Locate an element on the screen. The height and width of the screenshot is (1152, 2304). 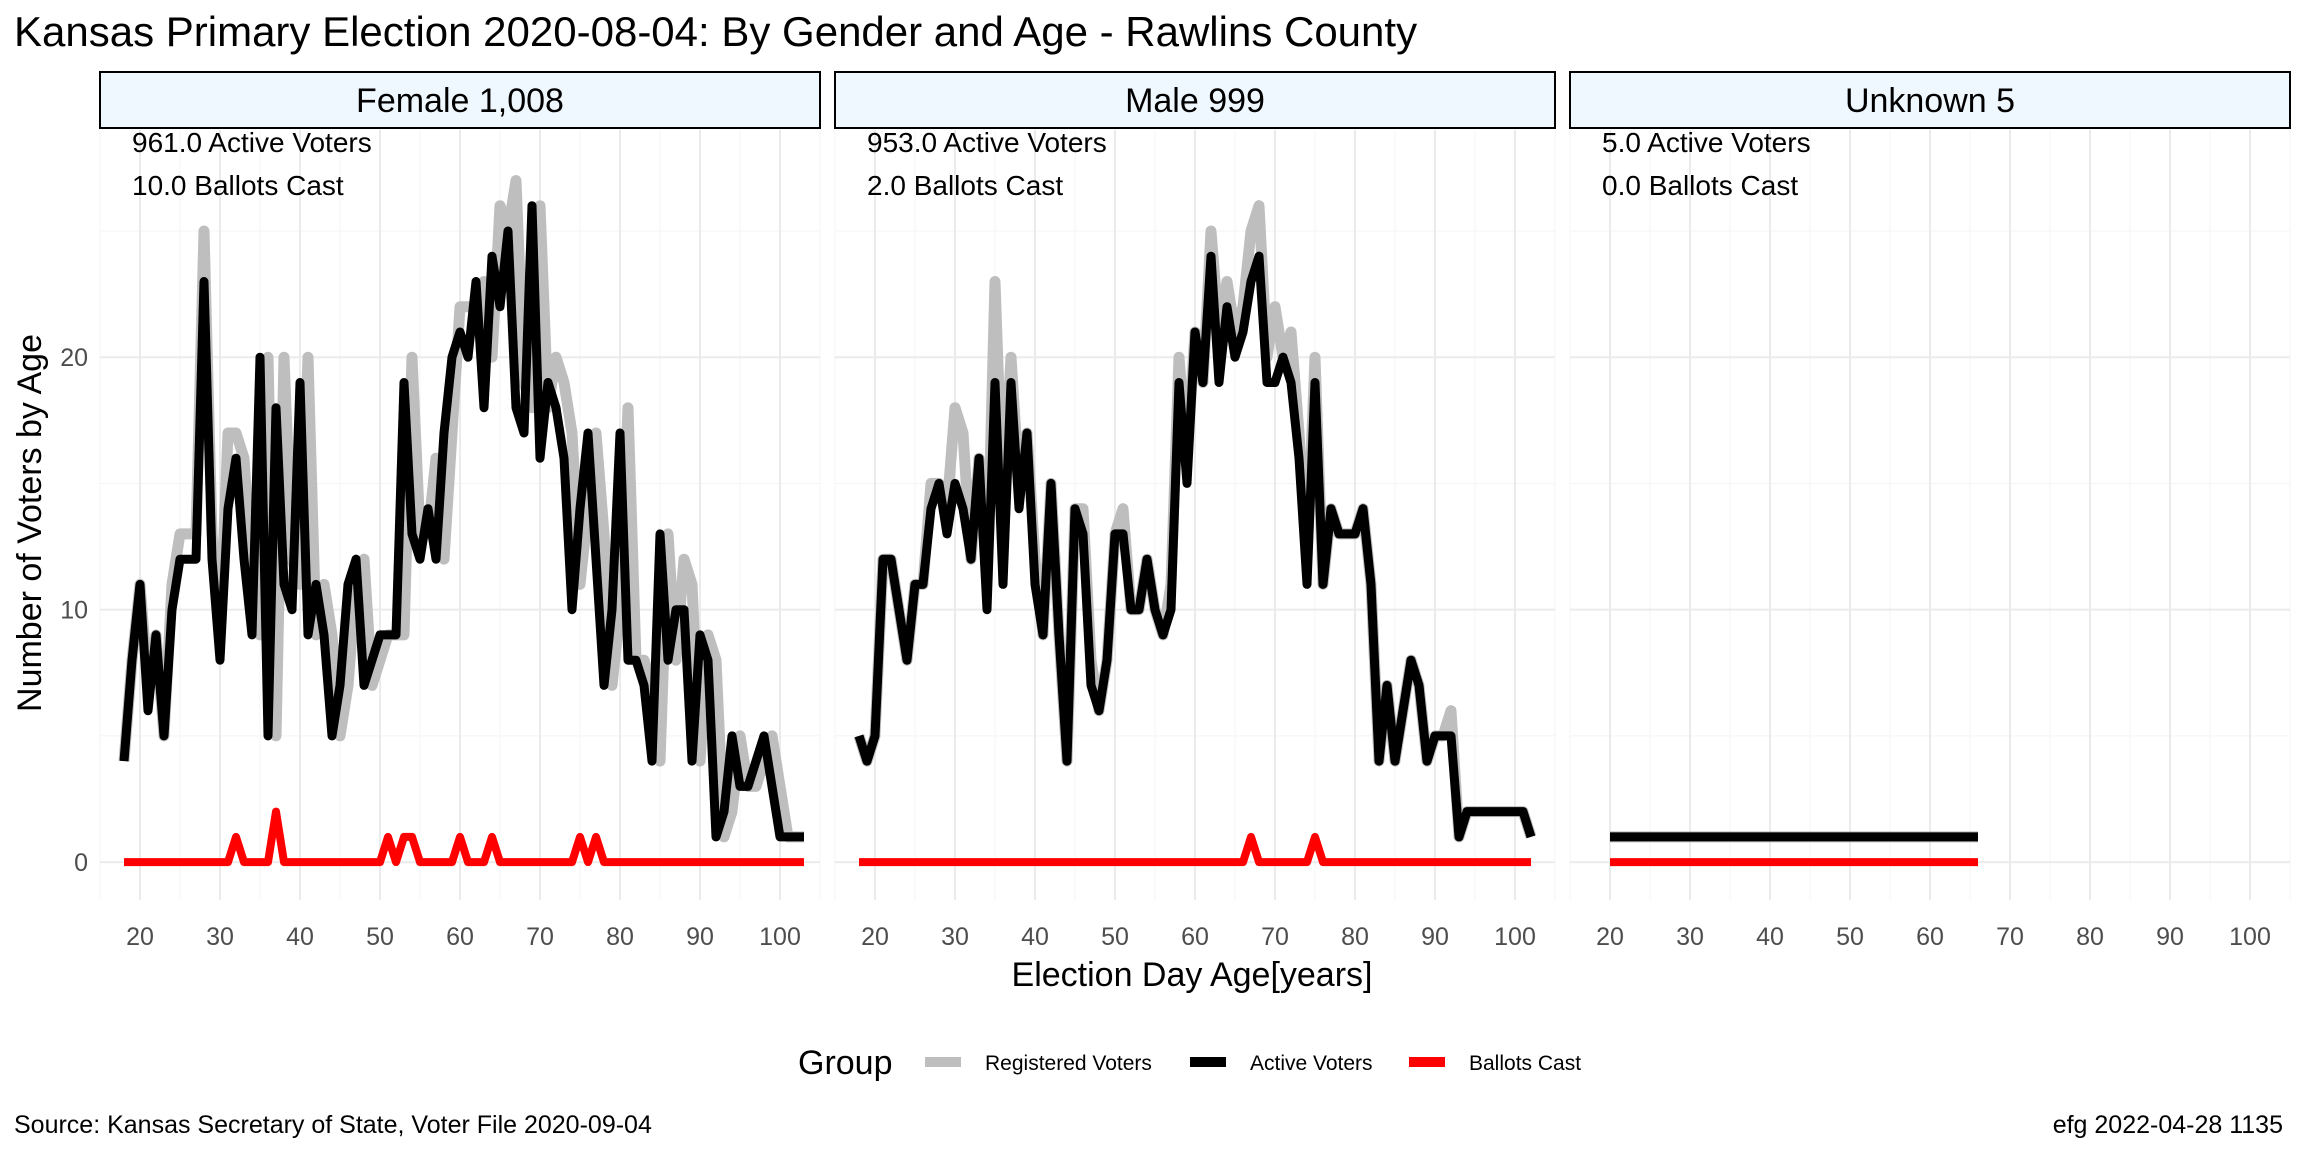
panel-annotation: 2.0 Ballots Cast is located at coordinates (965, 185).